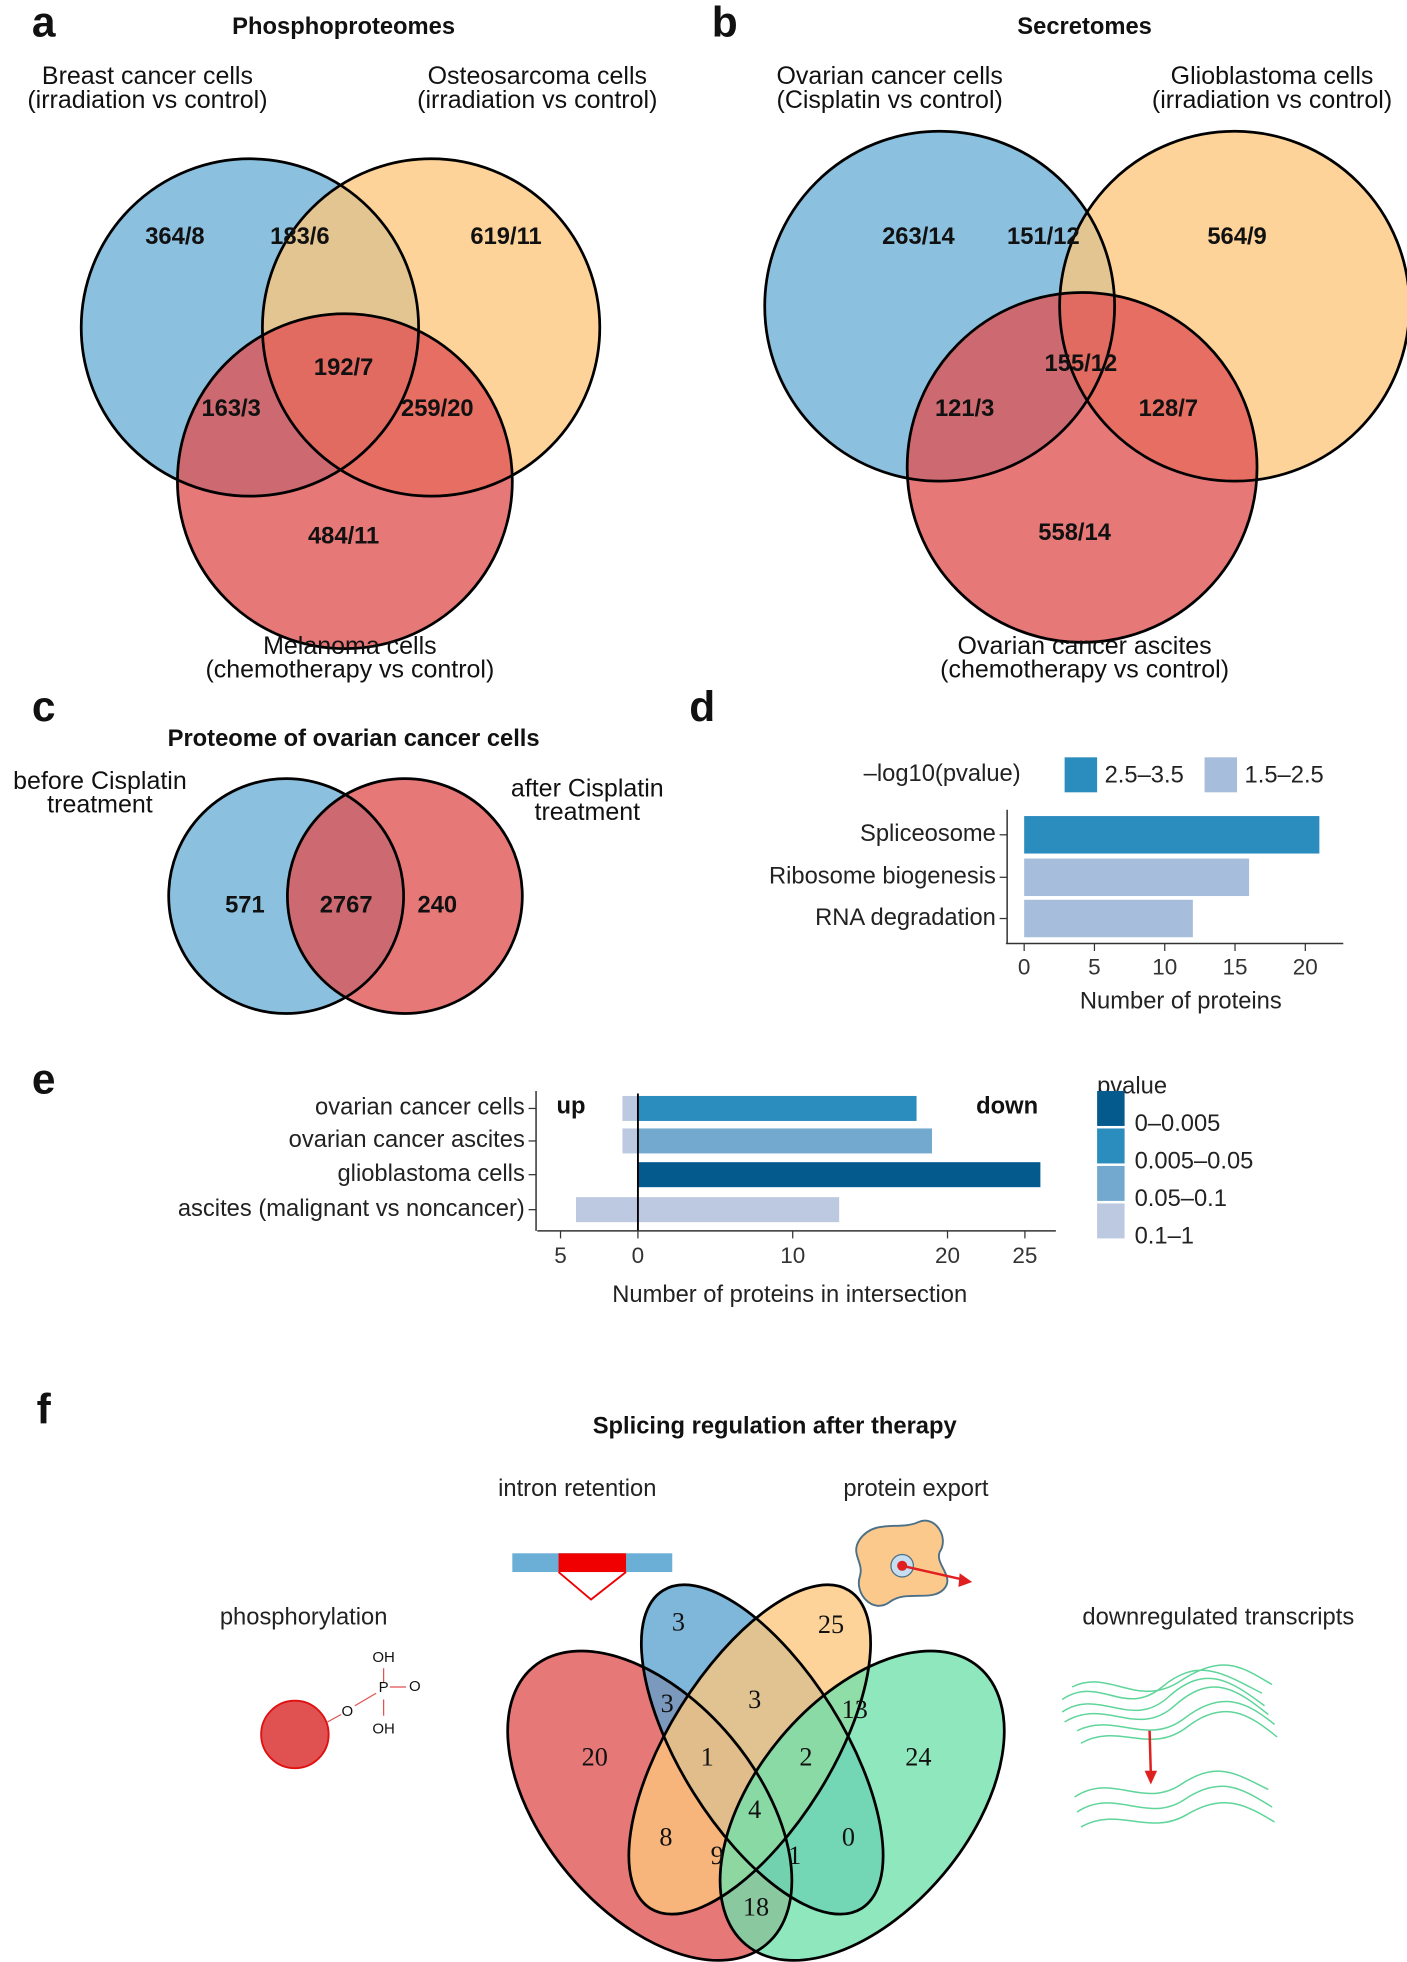 The width and height of the screenshot is (1407, 1962). I want to click on region-label: 2767, so click(346, 905).